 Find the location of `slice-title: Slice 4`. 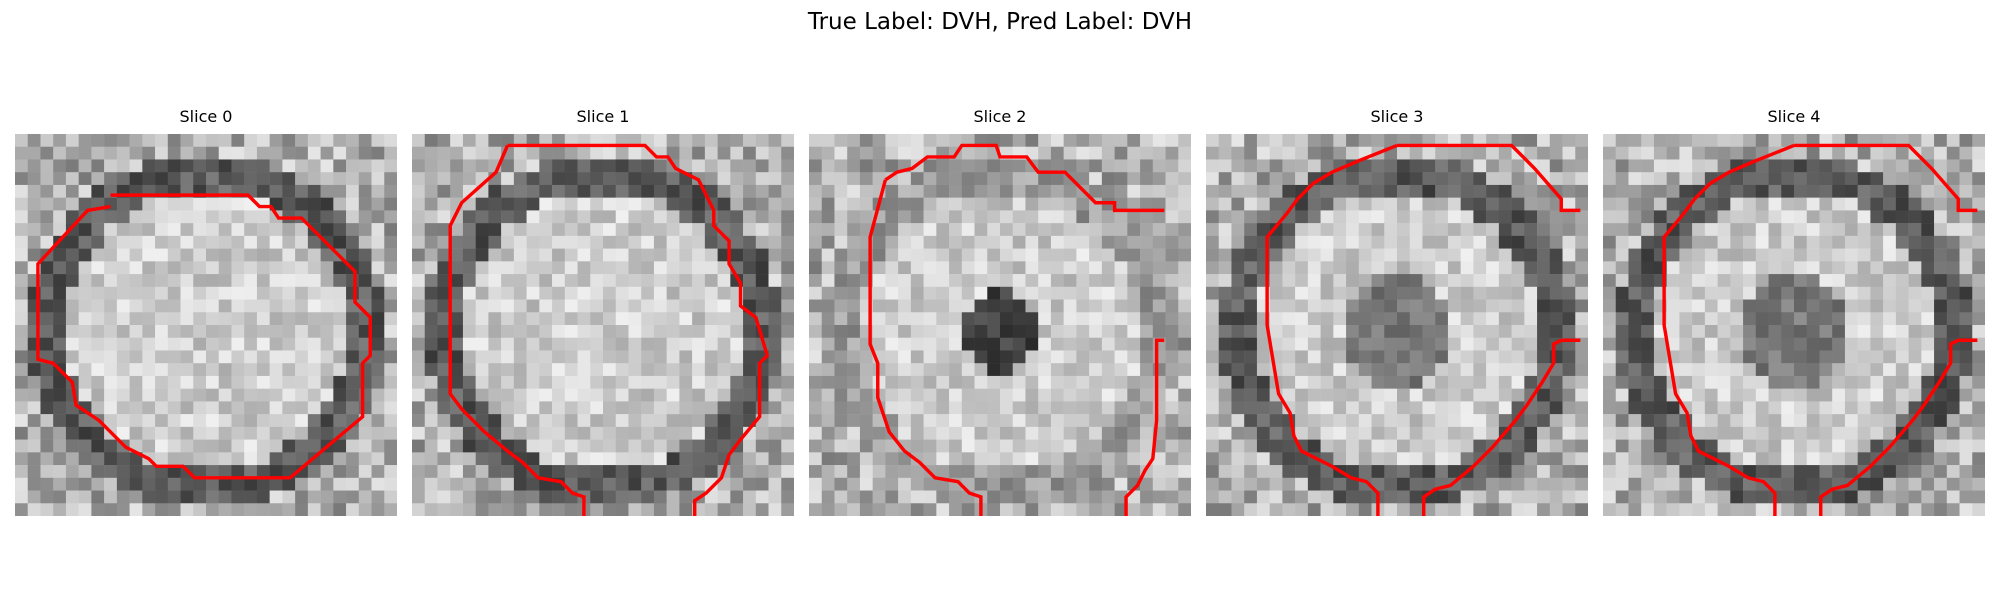

slice-title: Slice 4 is located at coordinates (1794, 116).